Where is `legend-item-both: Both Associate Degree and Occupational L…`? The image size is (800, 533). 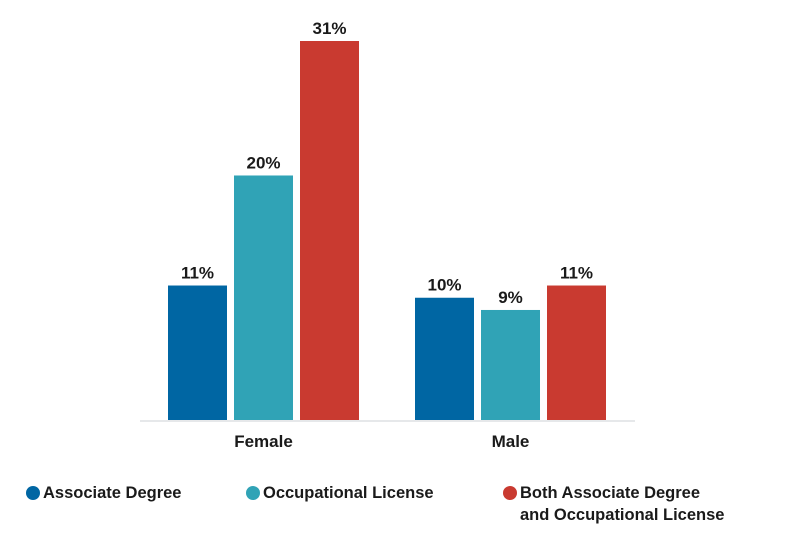
legend-item-both: Both Associate Degree and Occupational L… is located at coordinates (614, 504).